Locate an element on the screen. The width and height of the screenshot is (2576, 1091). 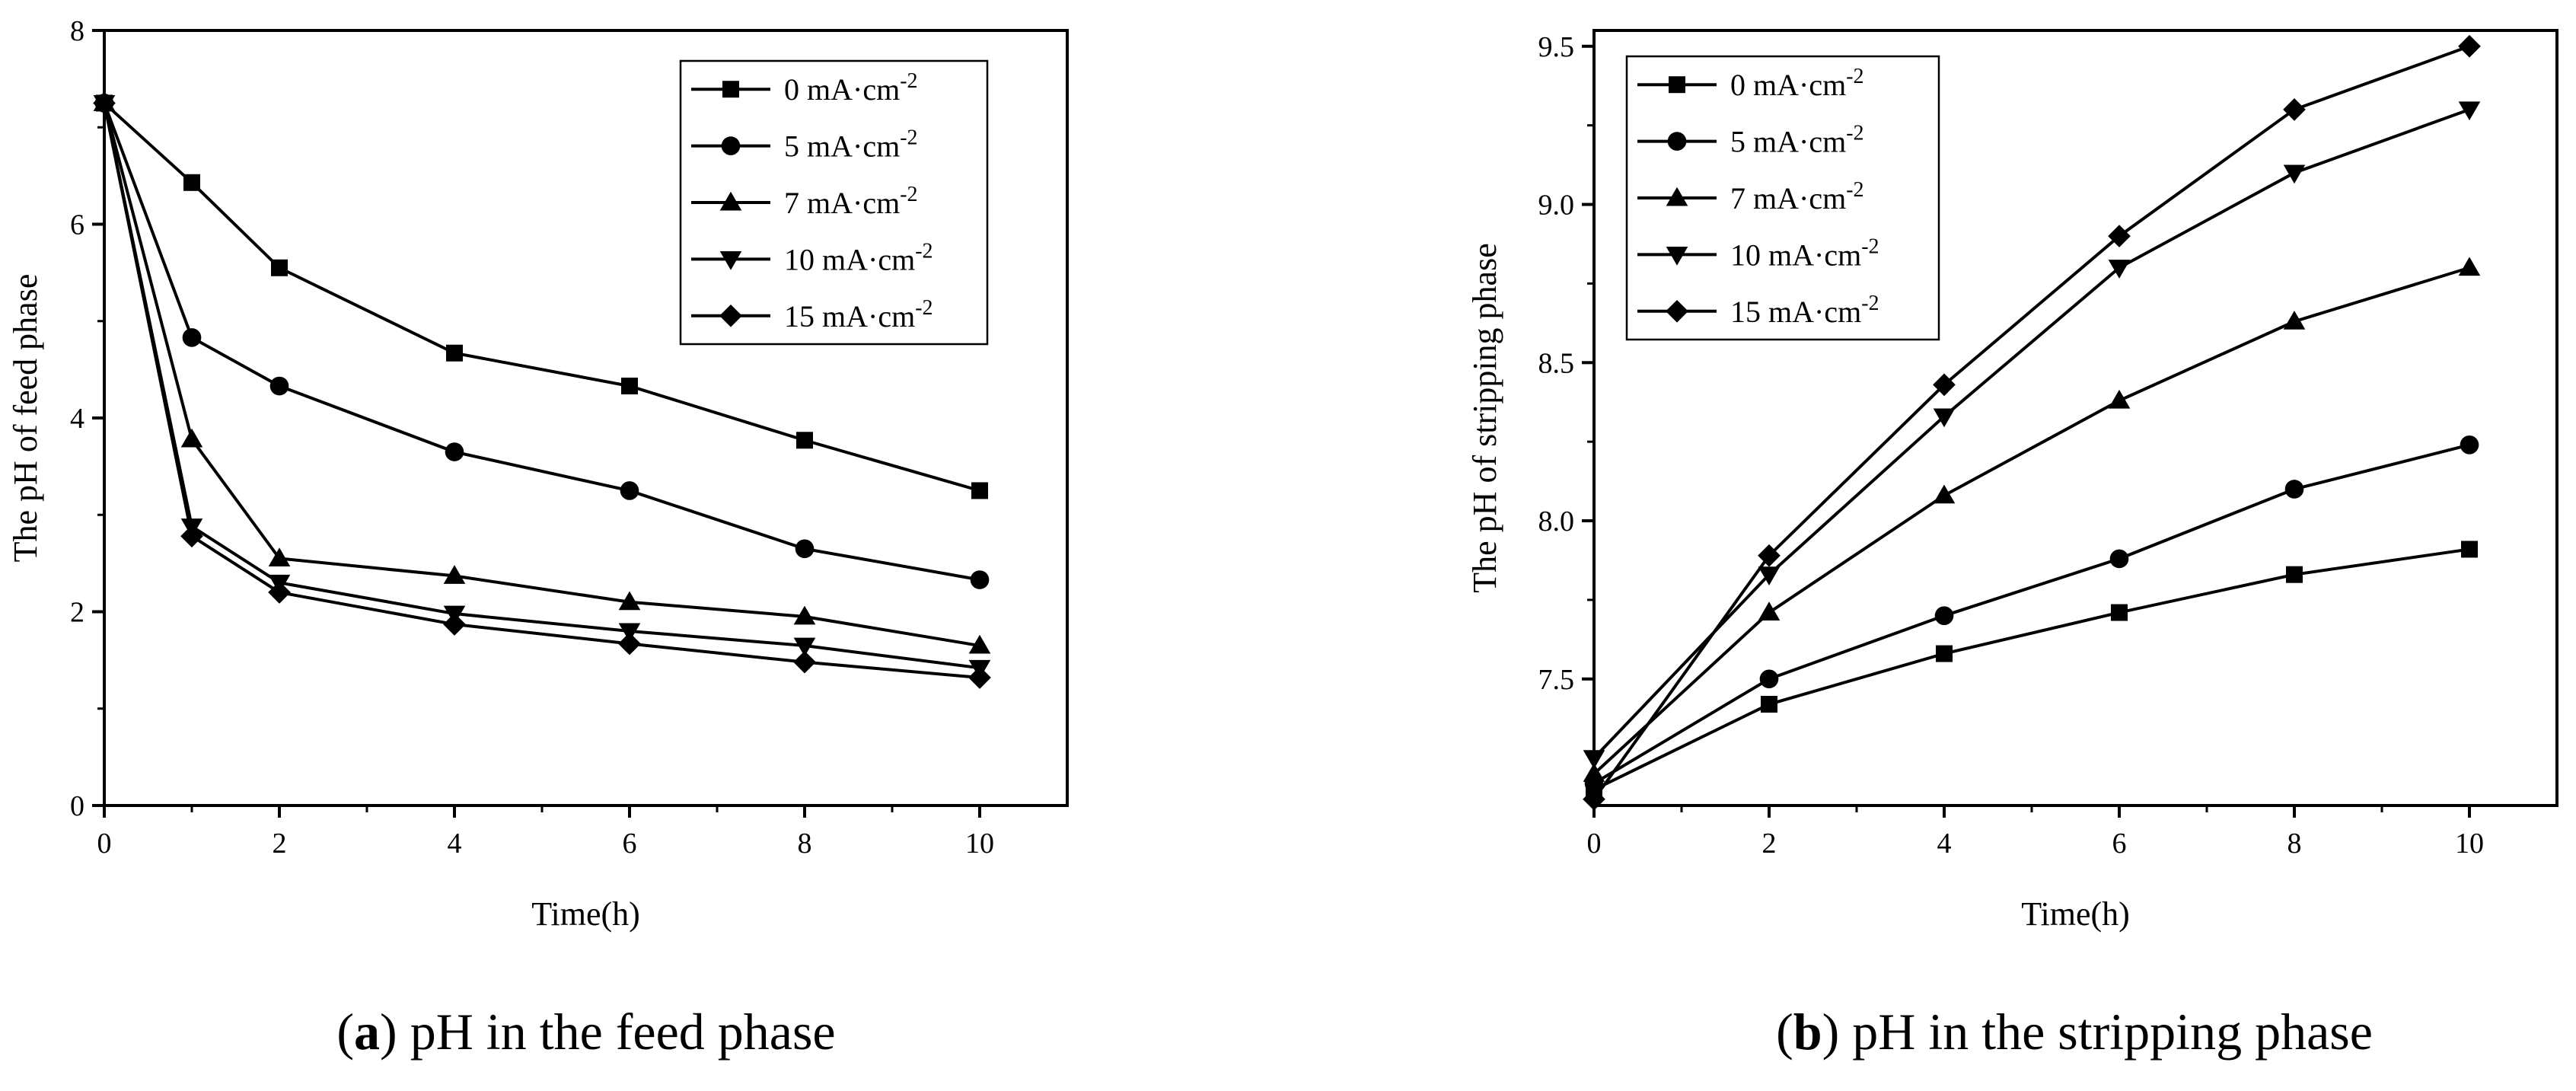
chart-a-legend-label-text: 10 mA·cm is located at coordinates (850, 259).